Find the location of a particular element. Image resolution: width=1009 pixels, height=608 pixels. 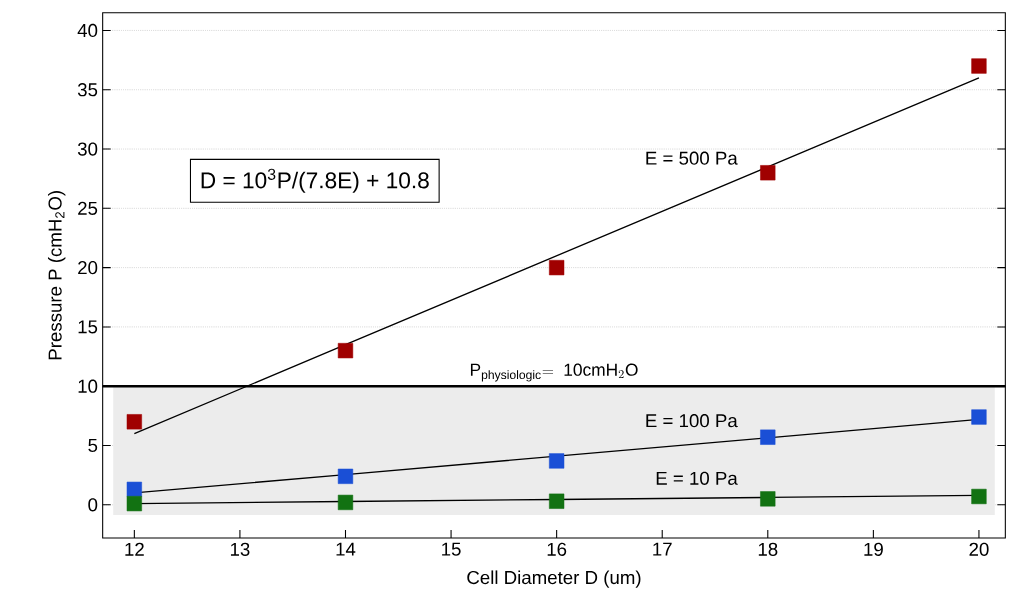

y-tick-label: 20 is located at coordinates (88, 268).